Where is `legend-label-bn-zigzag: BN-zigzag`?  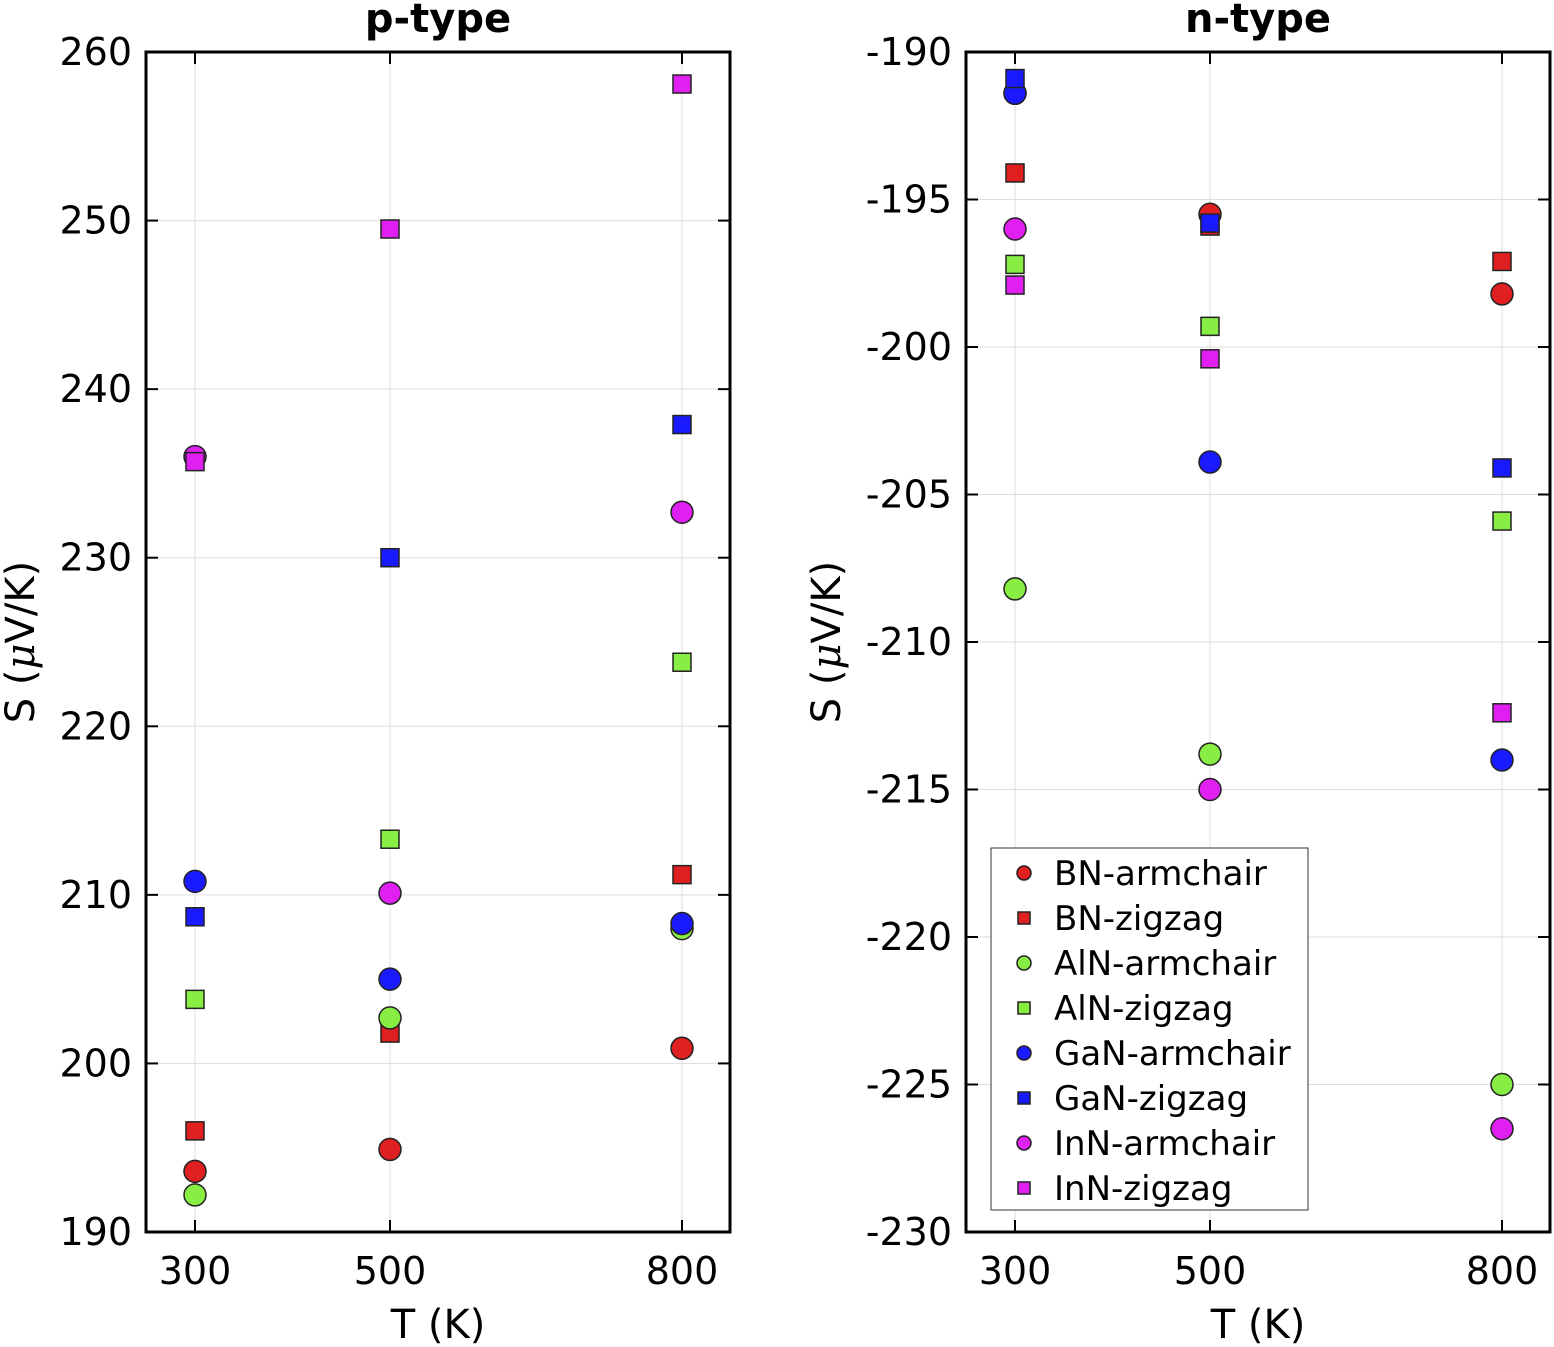 legend-label-bn-zigzag: BN-zigzag is located at coordinates (1139, 919).